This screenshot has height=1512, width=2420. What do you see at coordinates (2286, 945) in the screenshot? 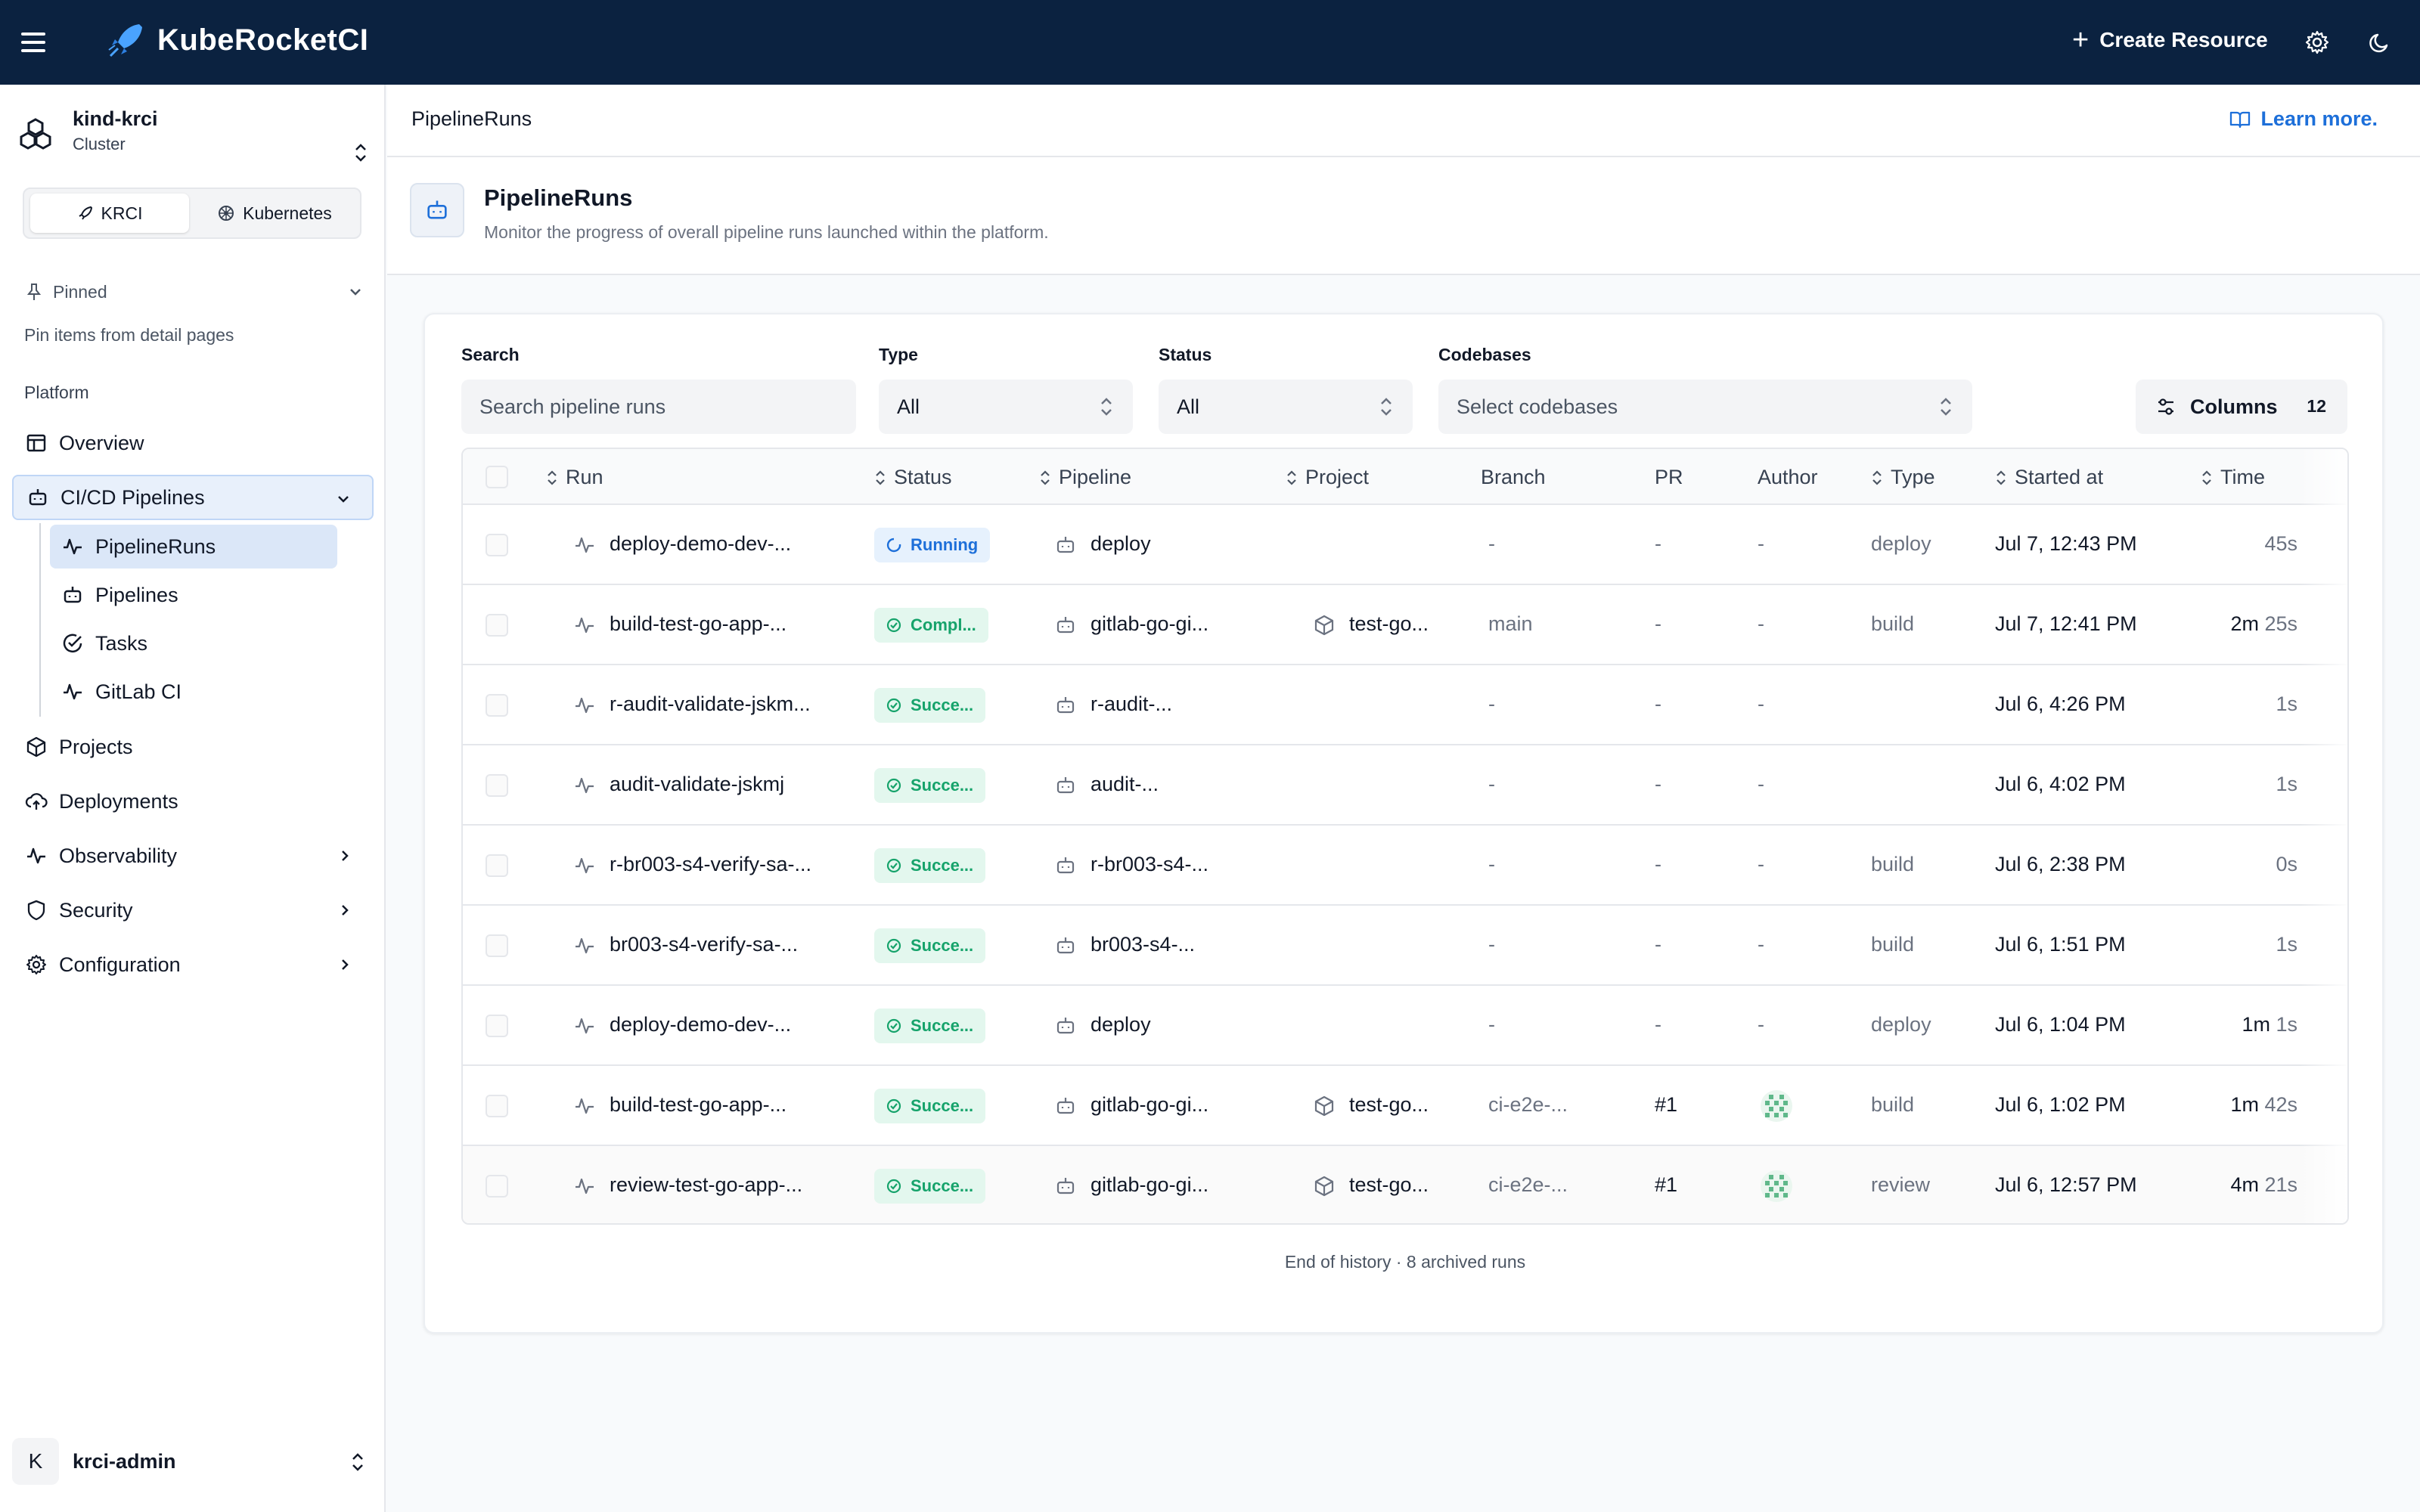
I see `duration-seconds: 1s` at bounding box center [2286, 945].